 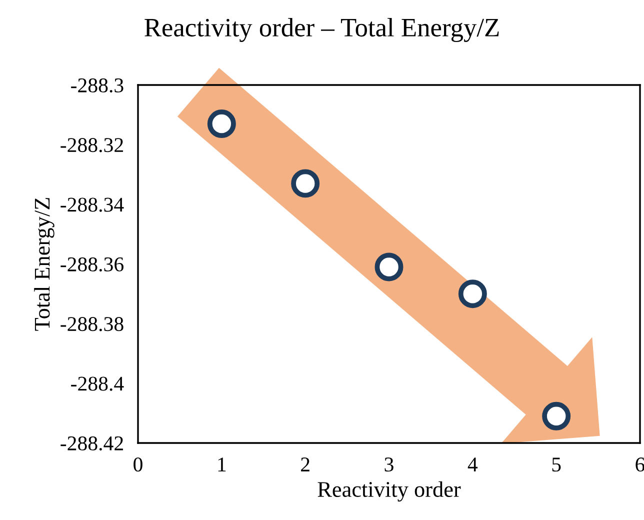 What do you see at coordinates (44, 264) in the screenshot?
I see `y-axis-title: Total Energy/Z` at bounding box center [44, 264].